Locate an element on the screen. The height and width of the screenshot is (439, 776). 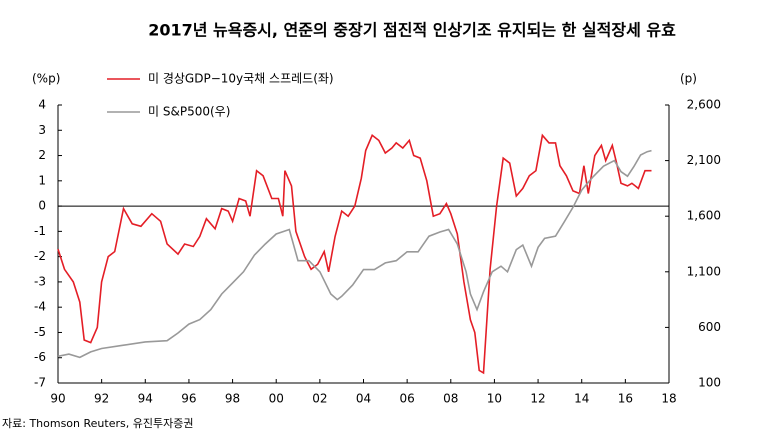
y-tick-label: 2 is located at coordinates (42, 155).